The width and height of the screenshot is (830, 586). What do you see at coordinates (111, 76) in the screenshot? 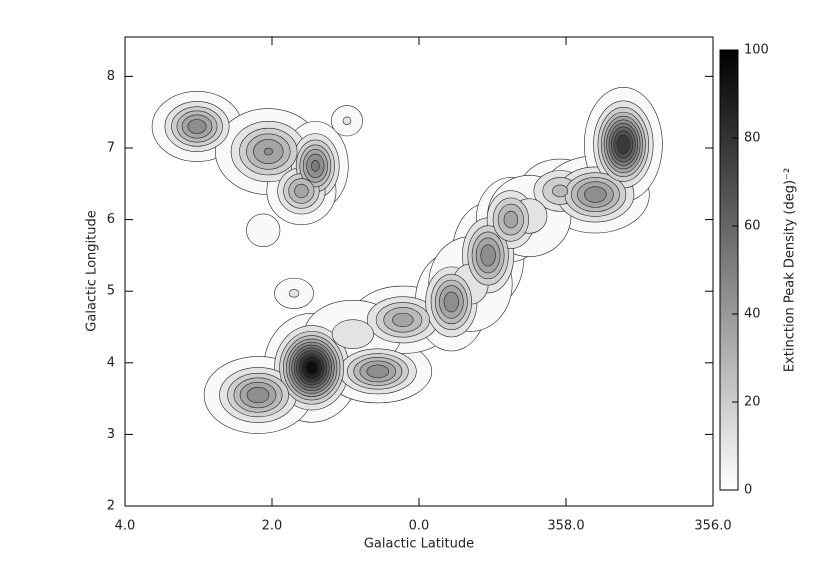
I see `y-tick-label: 8` at bounding box center [111, 76].